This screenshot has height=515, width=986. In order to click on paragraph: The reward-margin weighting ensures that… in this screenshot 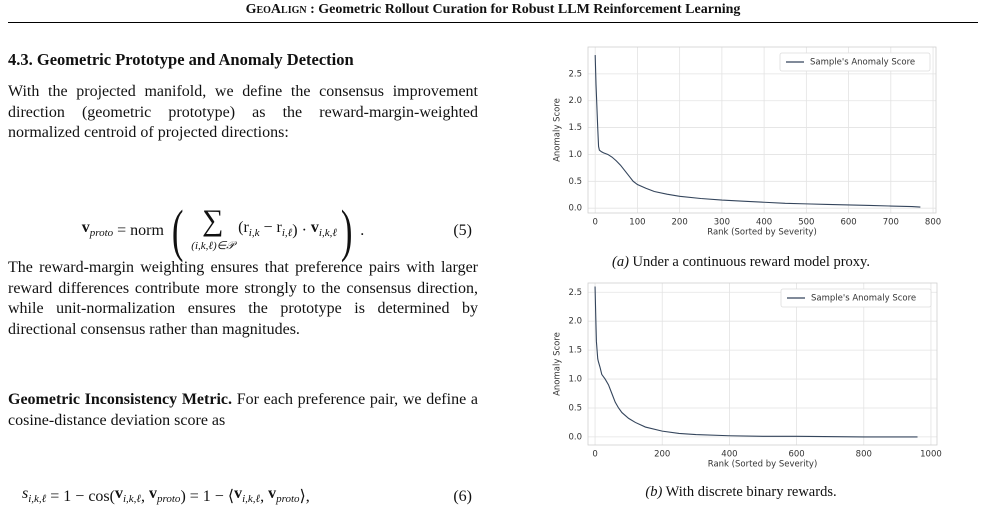, I will do `click(243, 298)`.